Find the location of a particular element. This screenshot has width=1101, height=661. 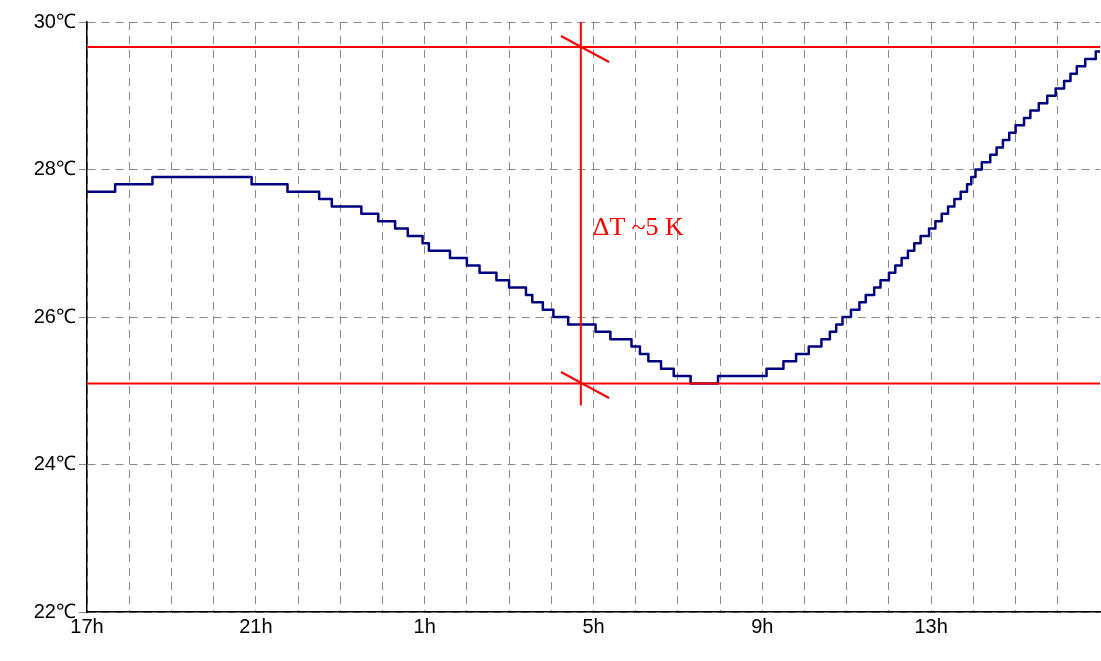

y-tick-label: 26℃ is located at coordinates (54, 315).